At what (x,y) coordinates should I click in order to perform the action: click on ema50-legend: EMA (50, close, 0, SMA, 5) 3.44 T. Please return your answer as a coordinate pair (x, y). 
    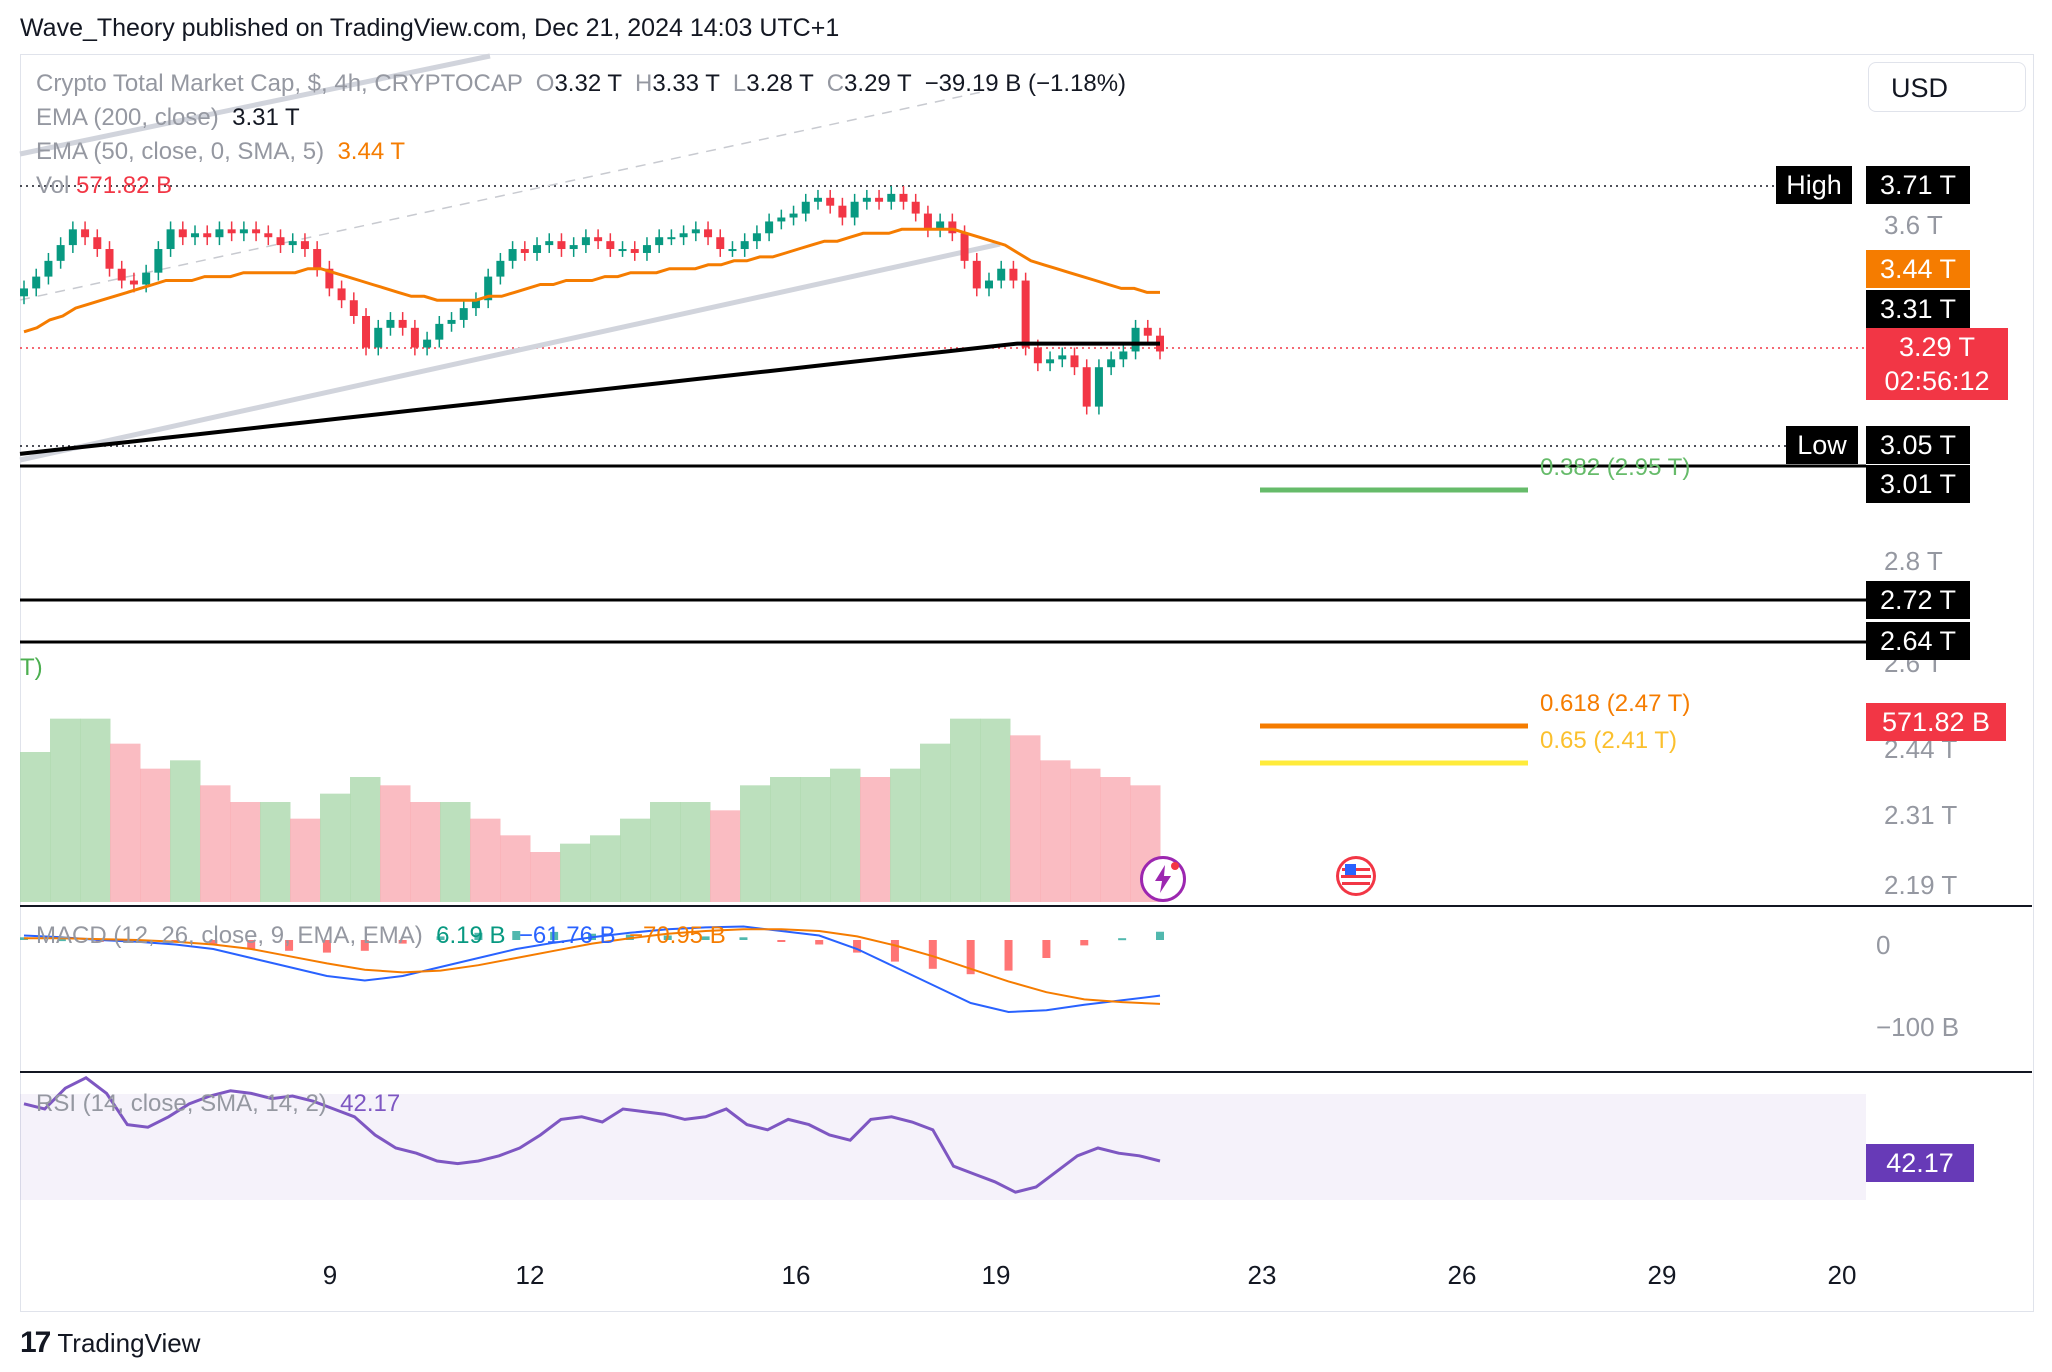
    Looking at the image, I should click on (220, 152).